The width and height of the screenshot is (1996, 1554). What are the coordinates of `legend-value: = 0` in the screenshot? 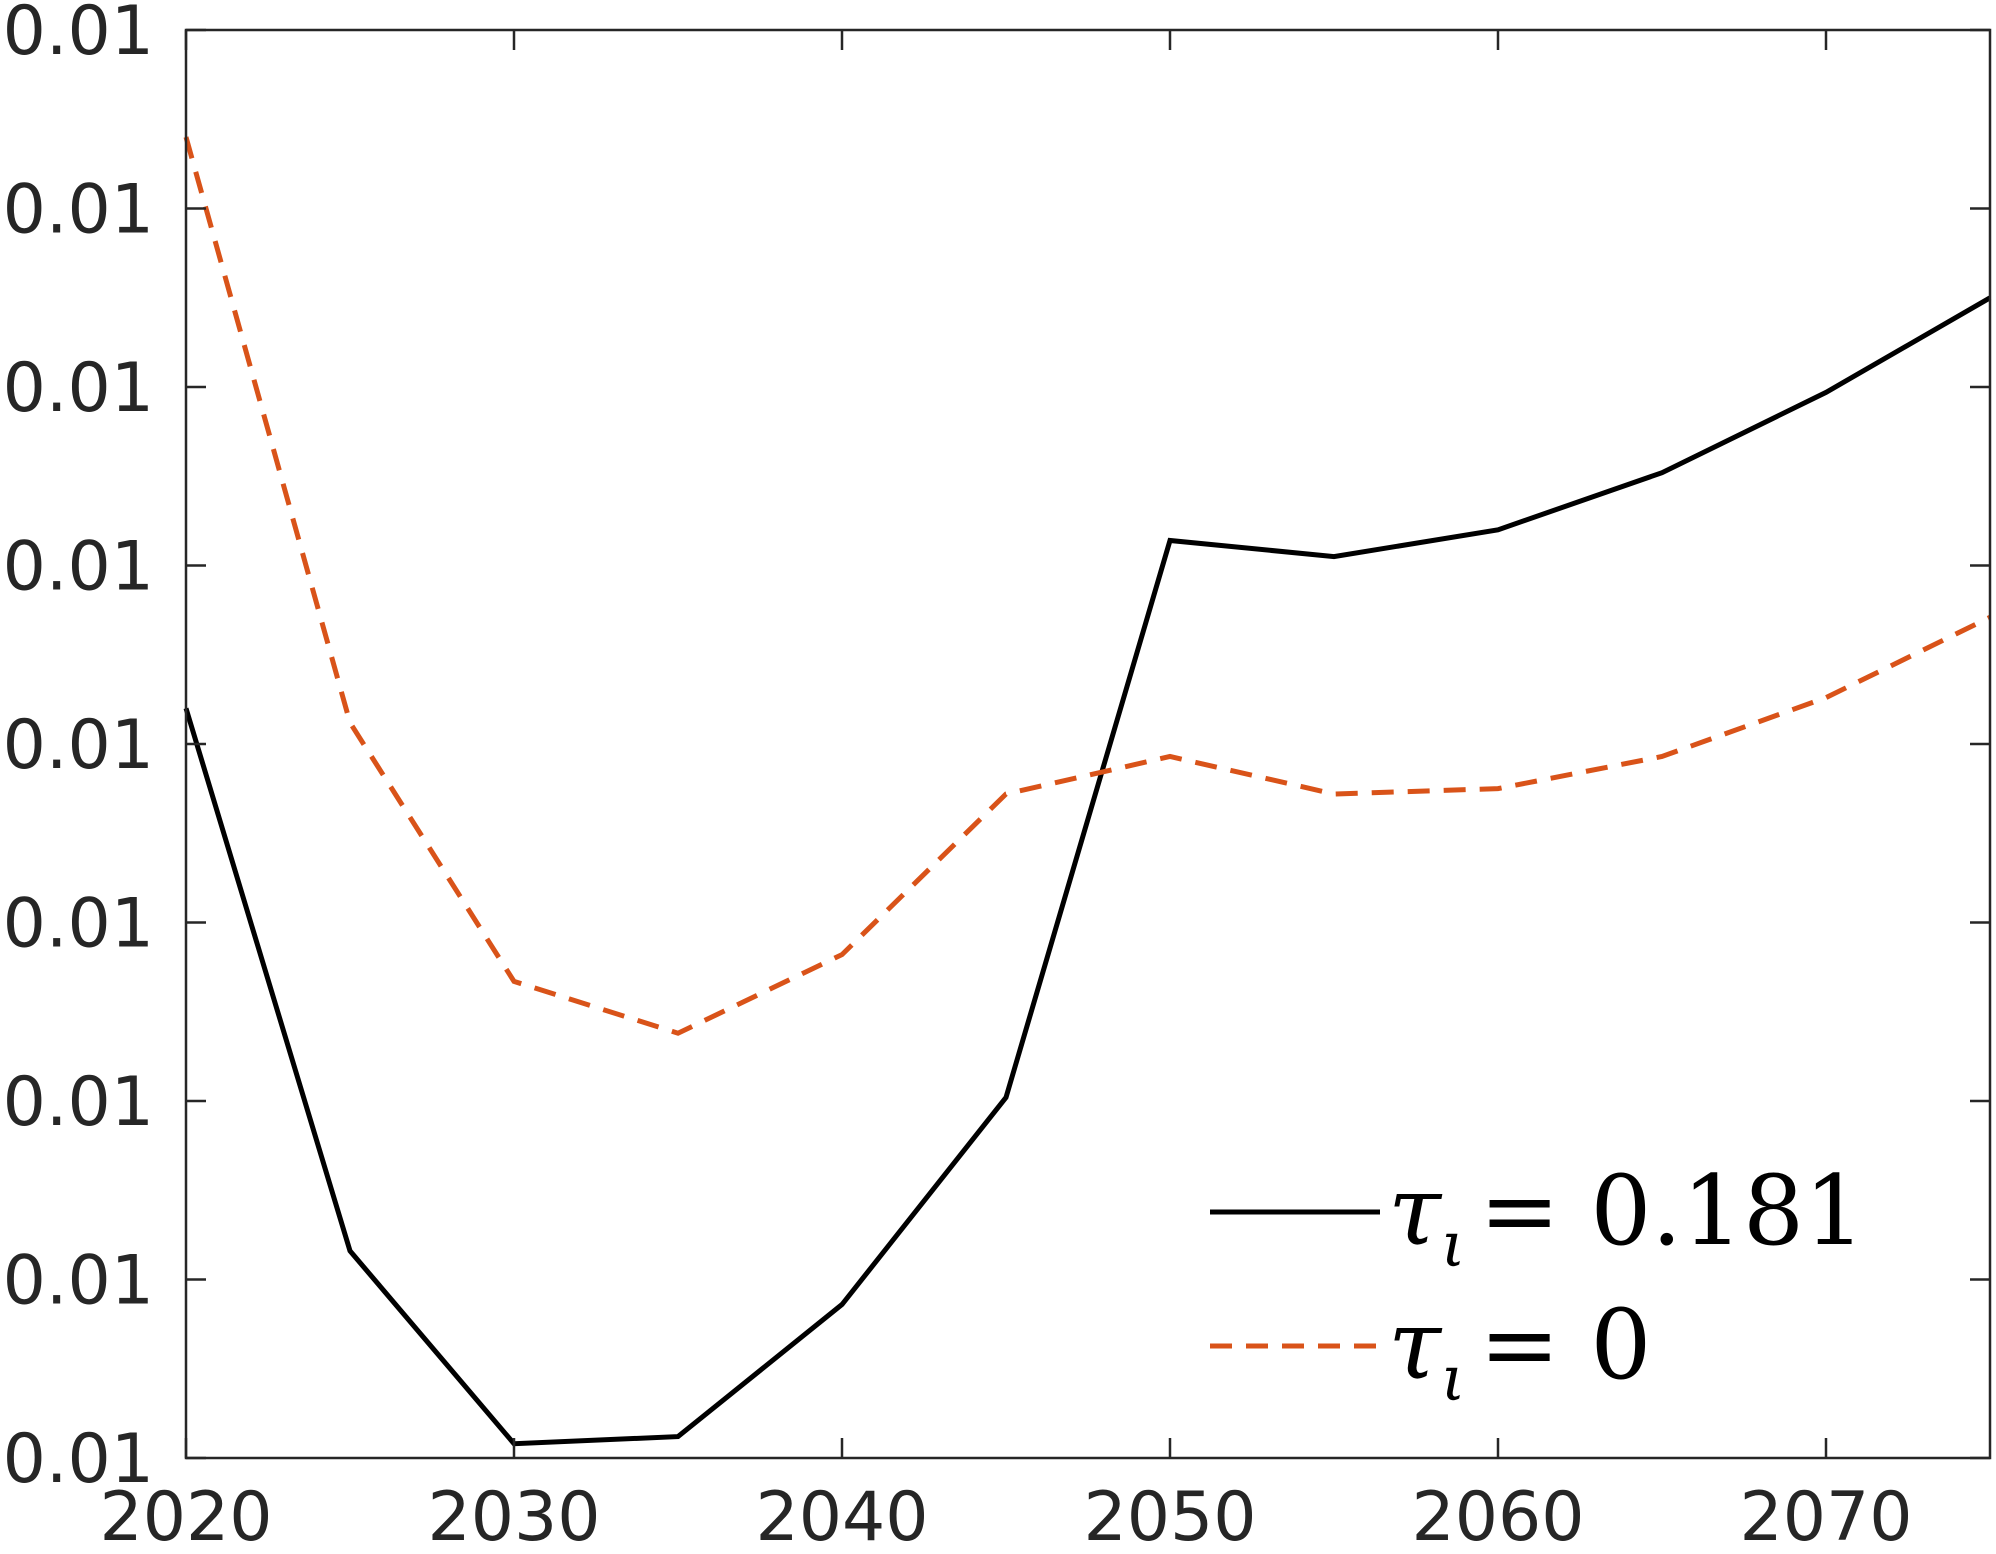 It's located at (1565, 1345).